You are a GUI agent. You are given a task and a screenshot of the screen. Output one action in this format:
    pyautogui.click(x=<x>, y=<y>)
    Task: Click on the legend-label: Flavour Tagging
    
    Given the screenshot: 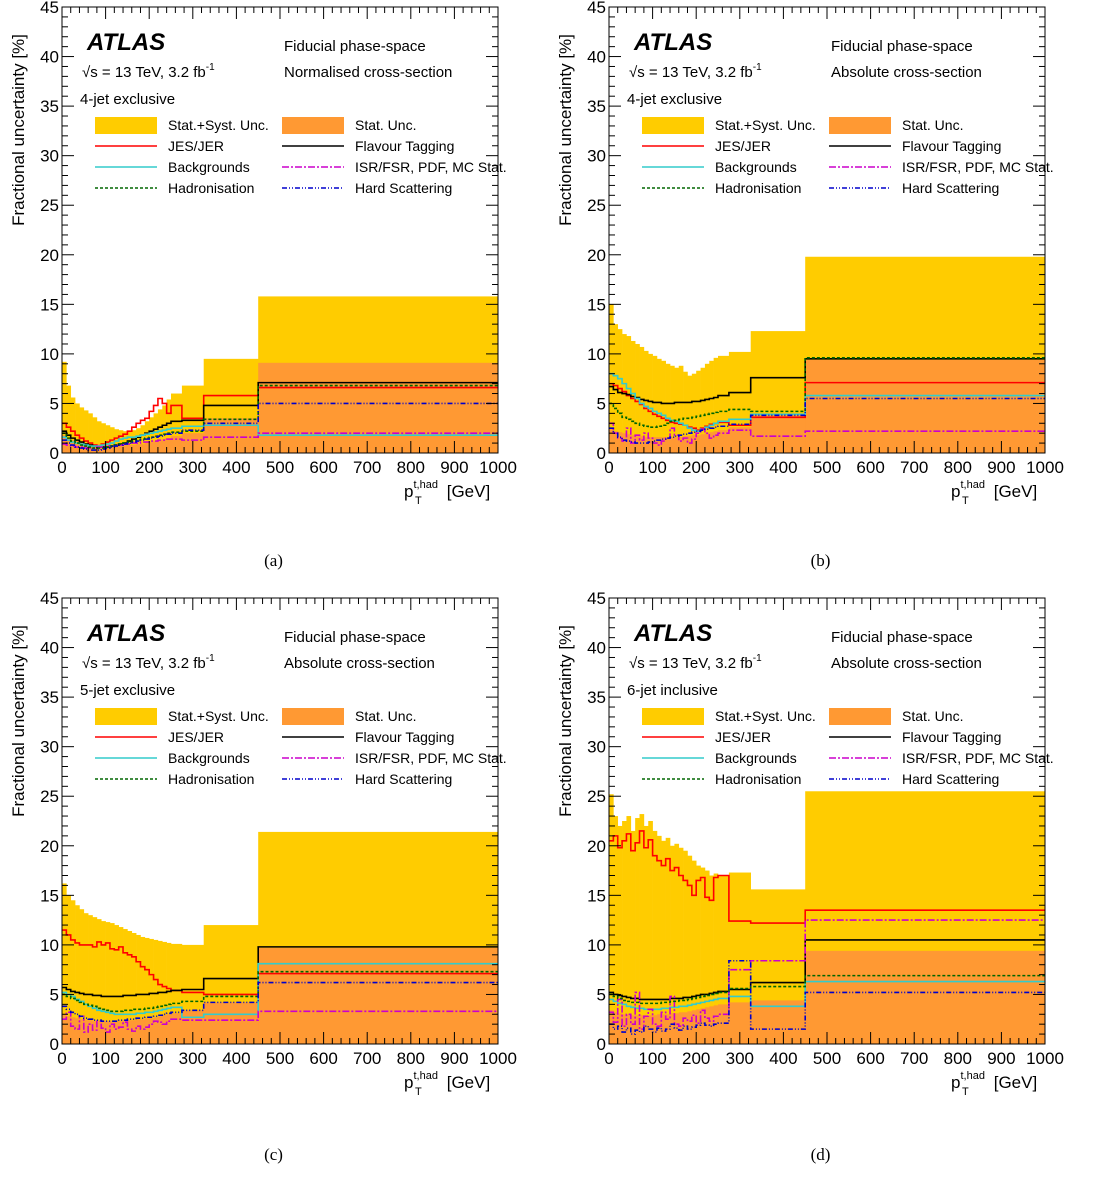 What is the action you would take?
    pyautogui.click(x=404, y=146)
    